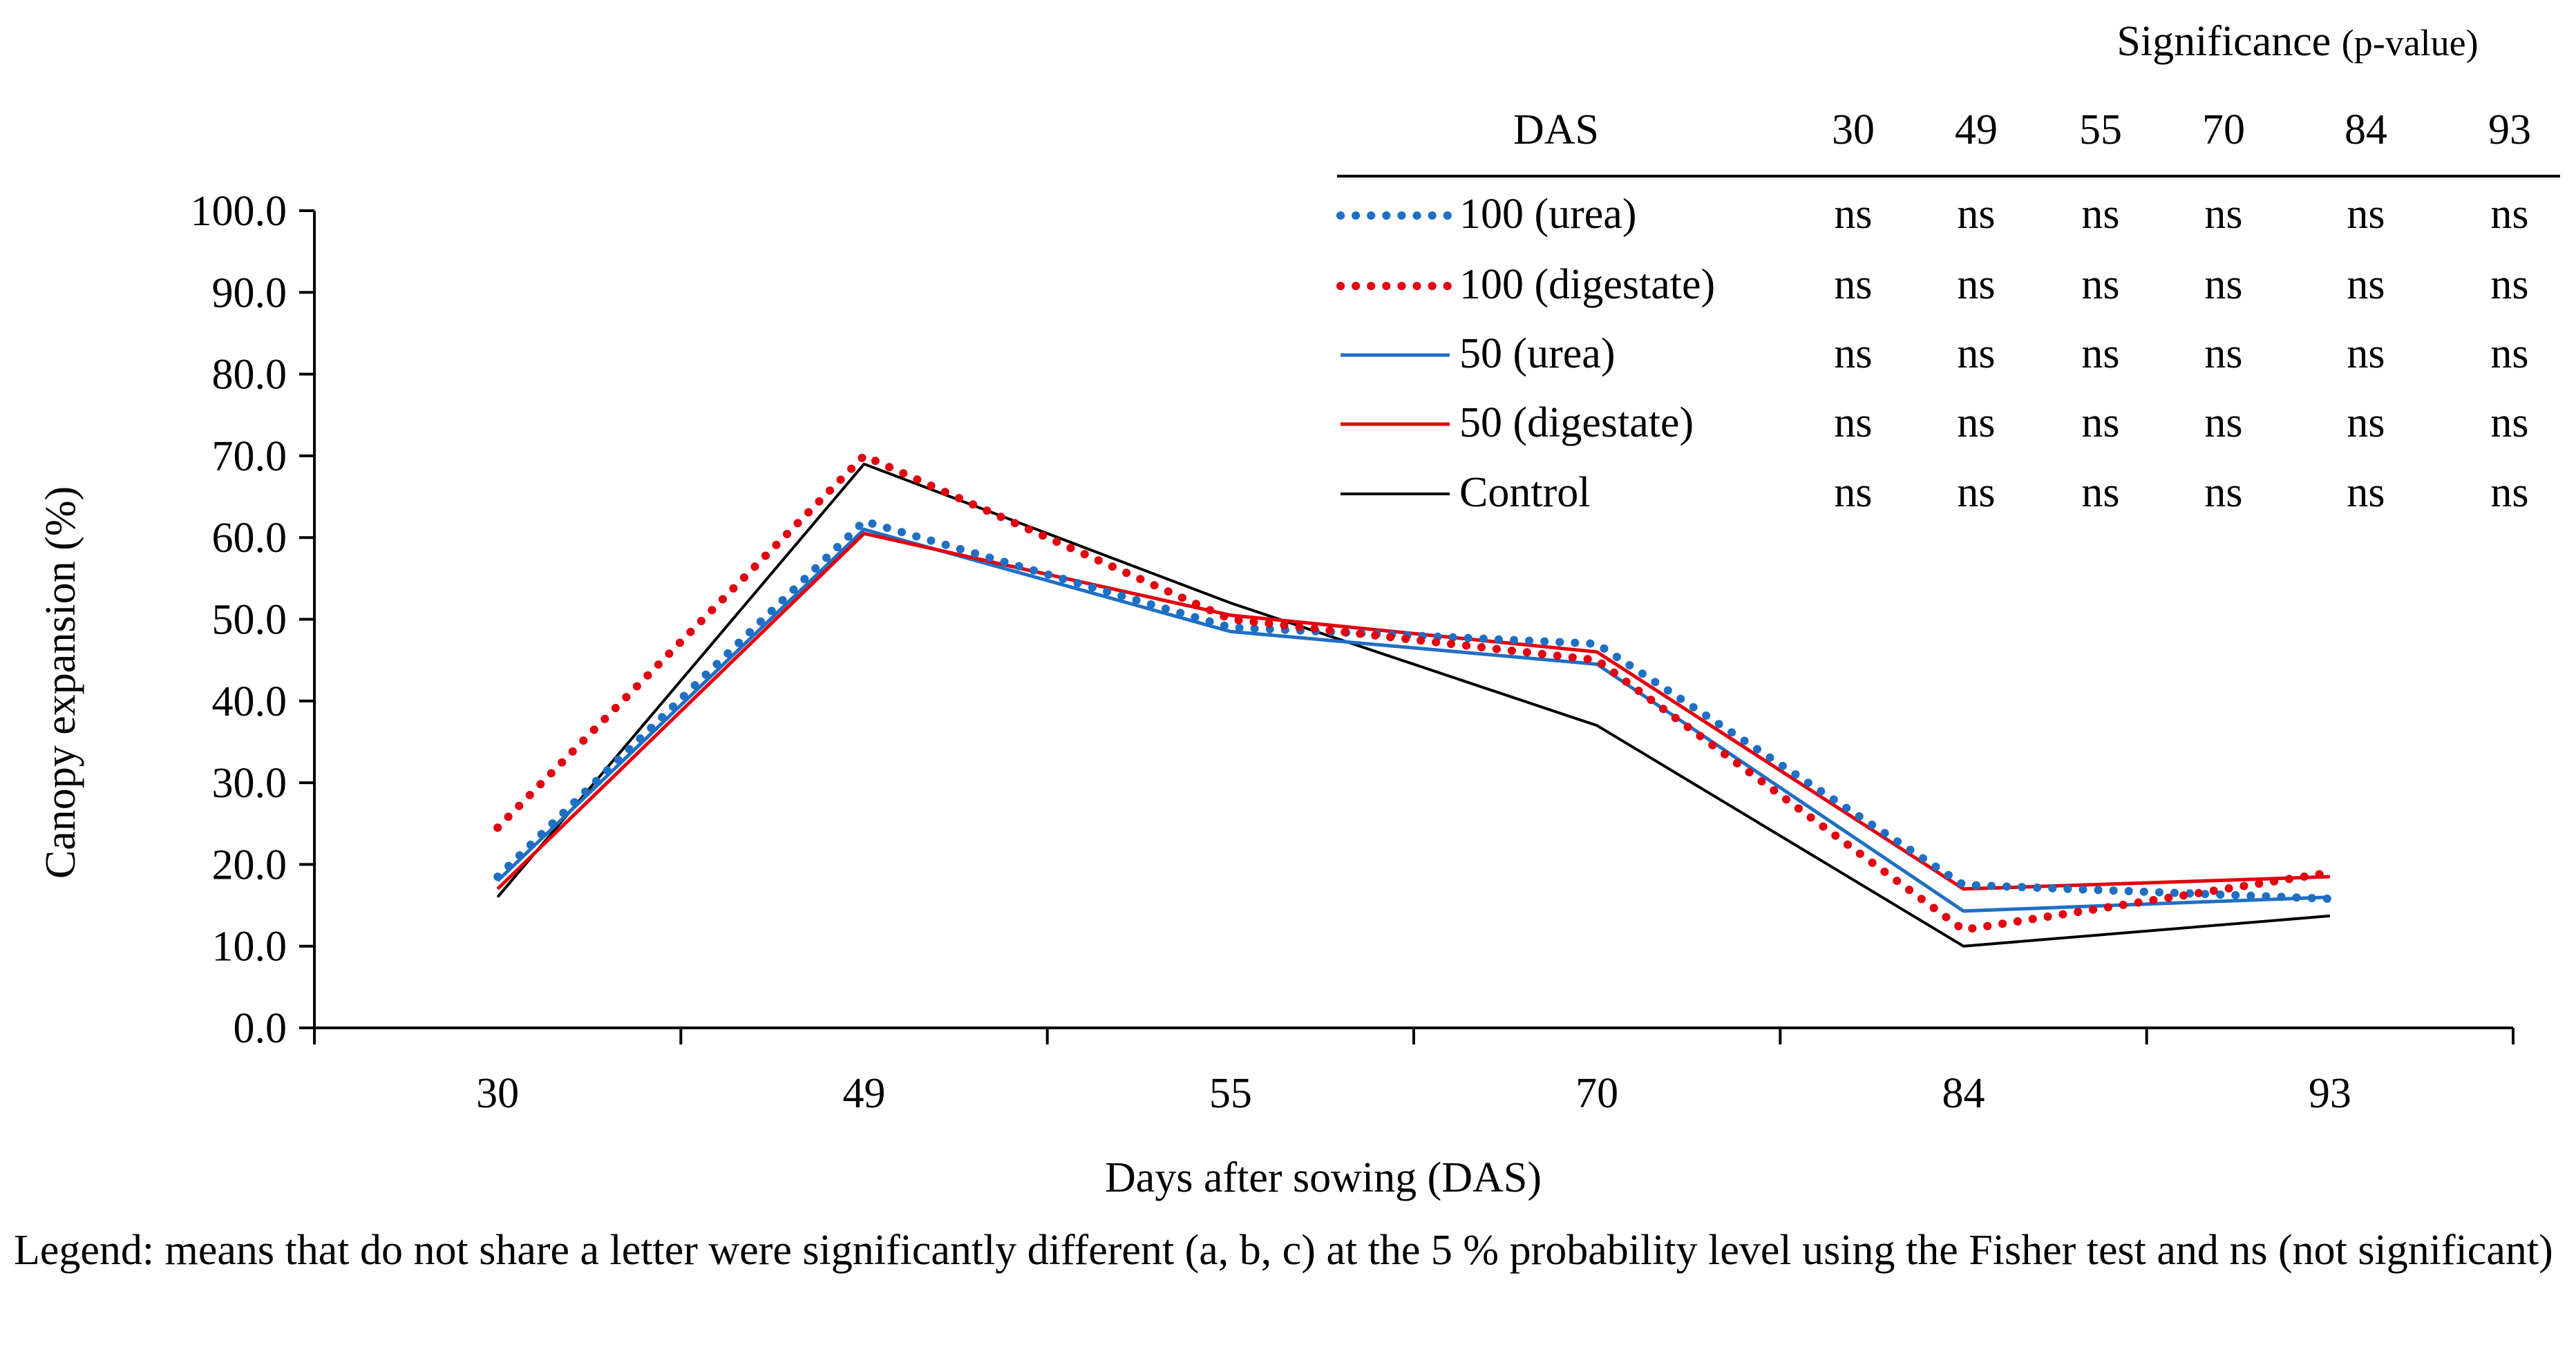 This screenshot has height=1356, width=2576. I want to click on table-column-header: 70, so click(2223, 129).